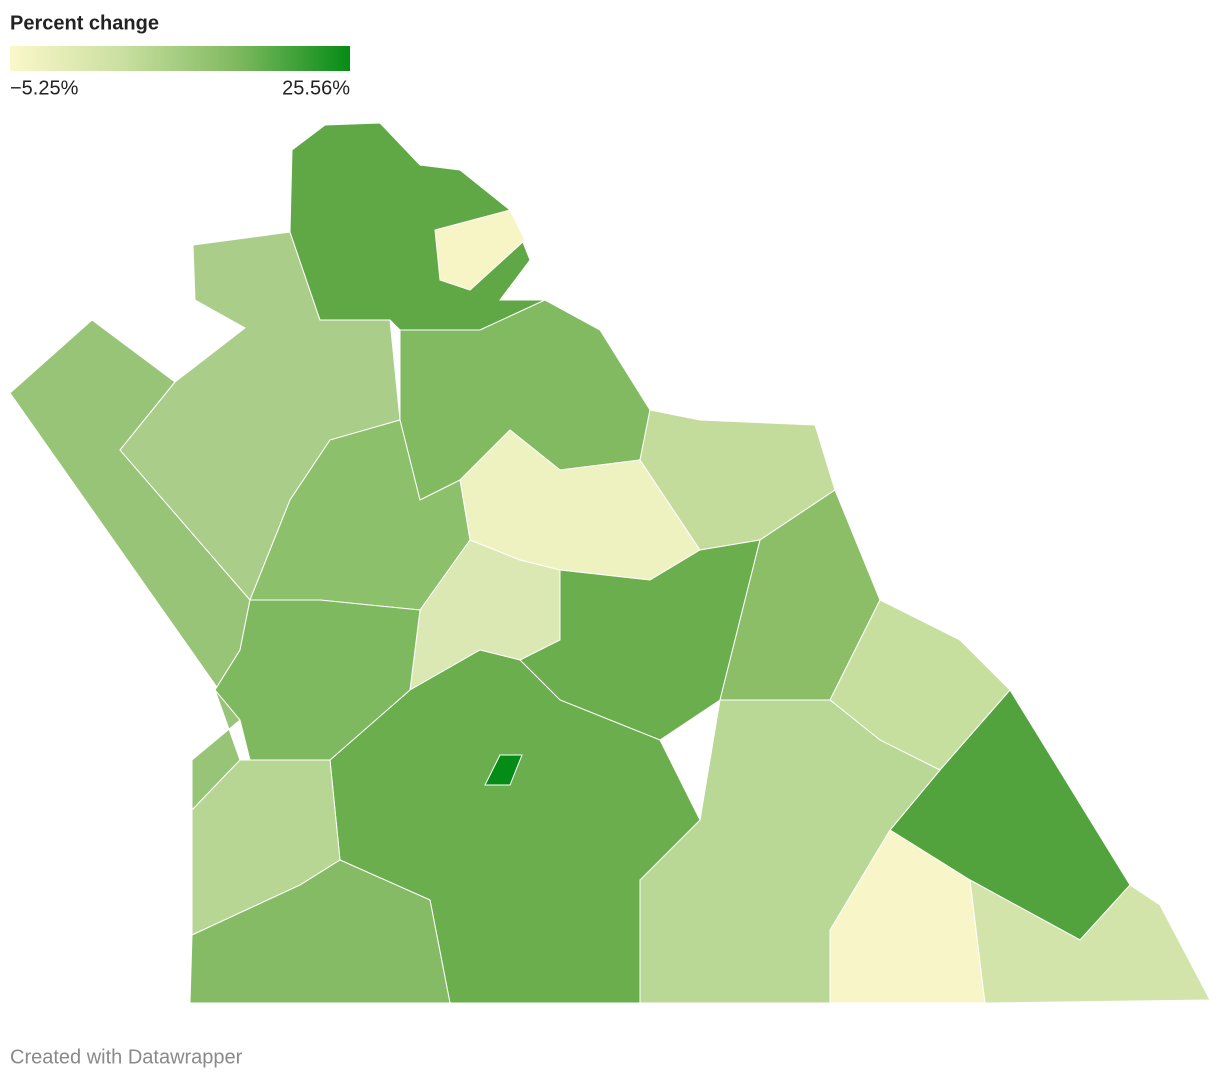 This screenshot has height=1087, width=1220. Describe the element at coordinates (316, 88) in the screenshot. I see `legend-max: 25.56%` at that location.